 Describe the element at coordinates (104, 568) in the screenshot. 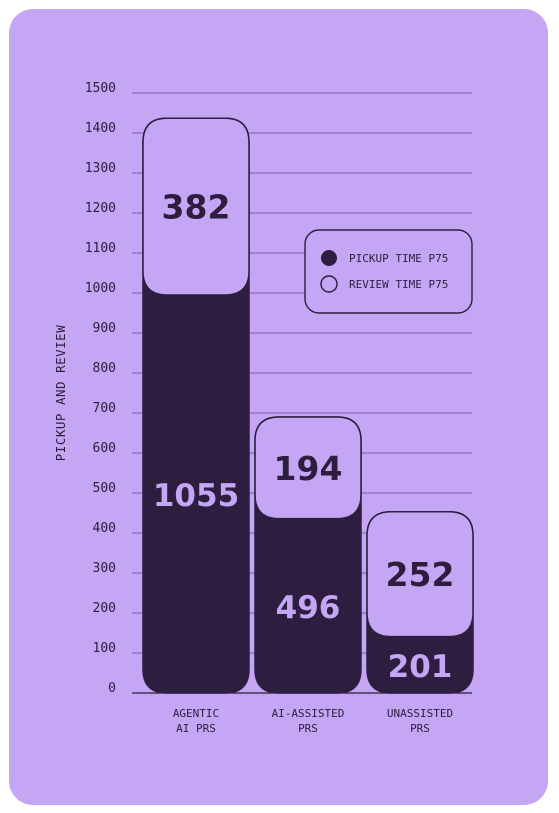

I see `y-tick-label: 300` at that location.